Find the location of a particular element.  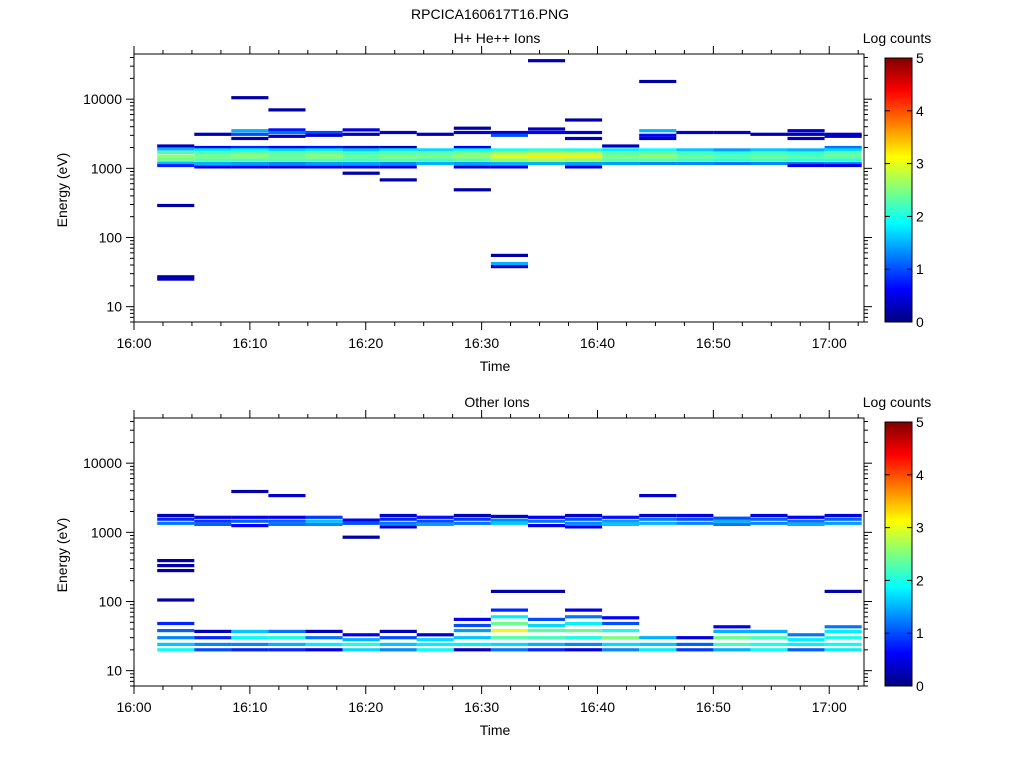

x-tick-label: 16:50 is located at coordinates (713, 707).